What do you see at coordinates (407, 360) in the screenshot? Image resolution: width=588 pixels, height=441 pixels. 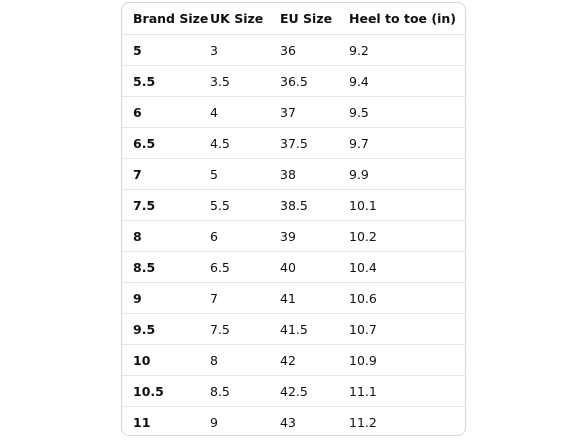 I see `table-cell: 10.9` at bounding box center [407, 360].